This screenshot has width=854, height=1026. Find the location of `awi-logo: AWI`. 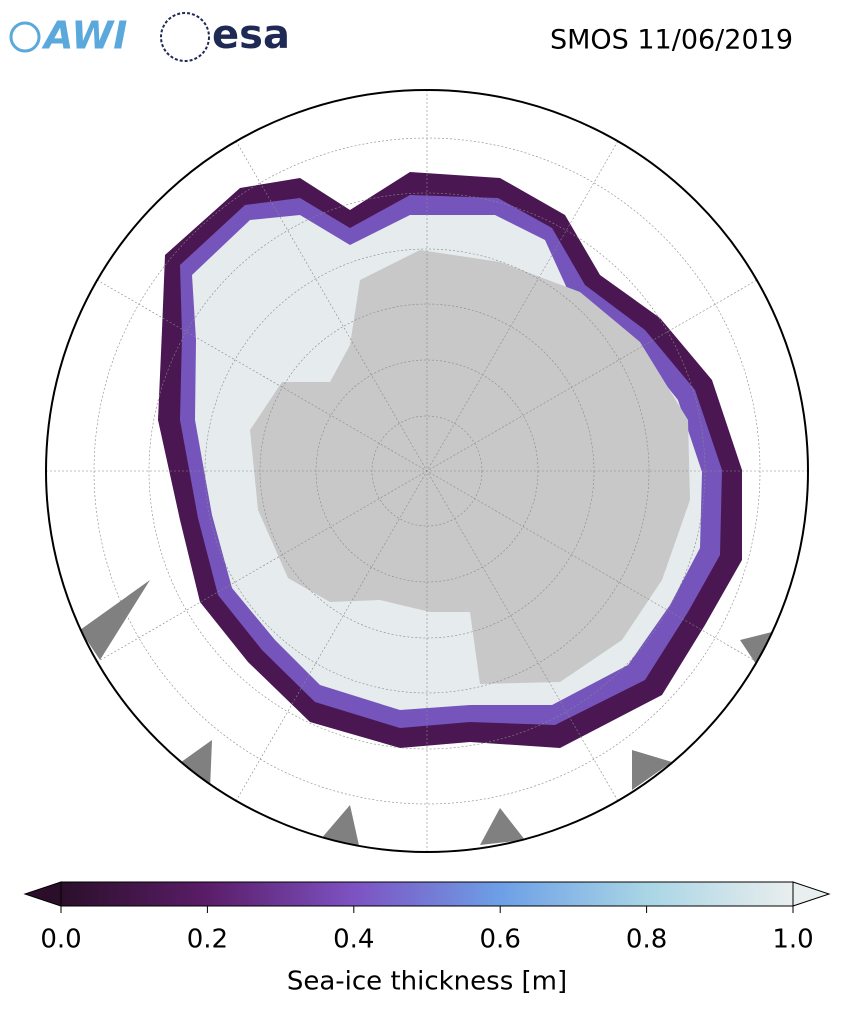

awi-logo: AWI is located at coordinates (68, 36).